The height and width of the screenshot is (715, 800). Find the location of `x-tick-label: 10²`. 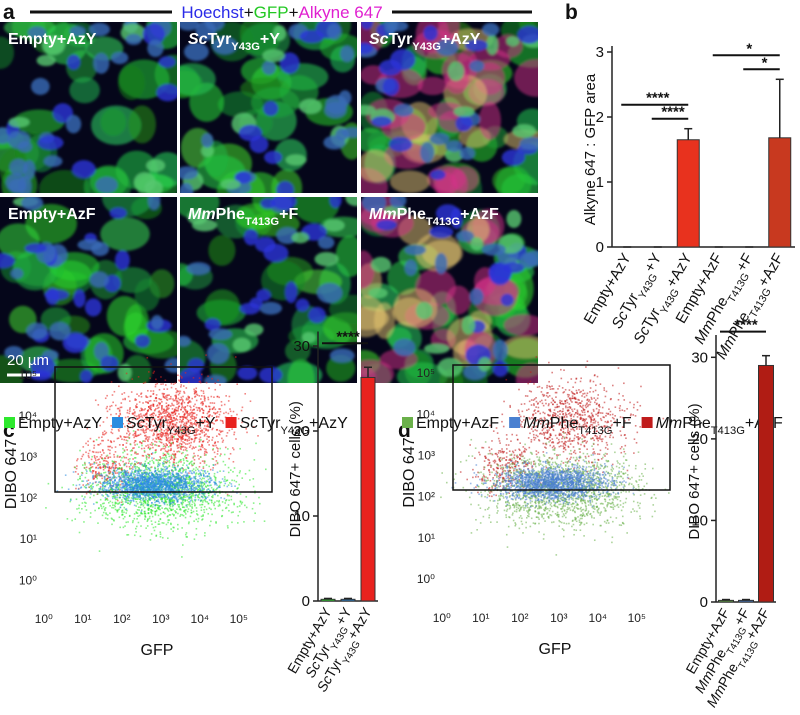

x-tick-label: 10² is located at coordinates (121, 619).